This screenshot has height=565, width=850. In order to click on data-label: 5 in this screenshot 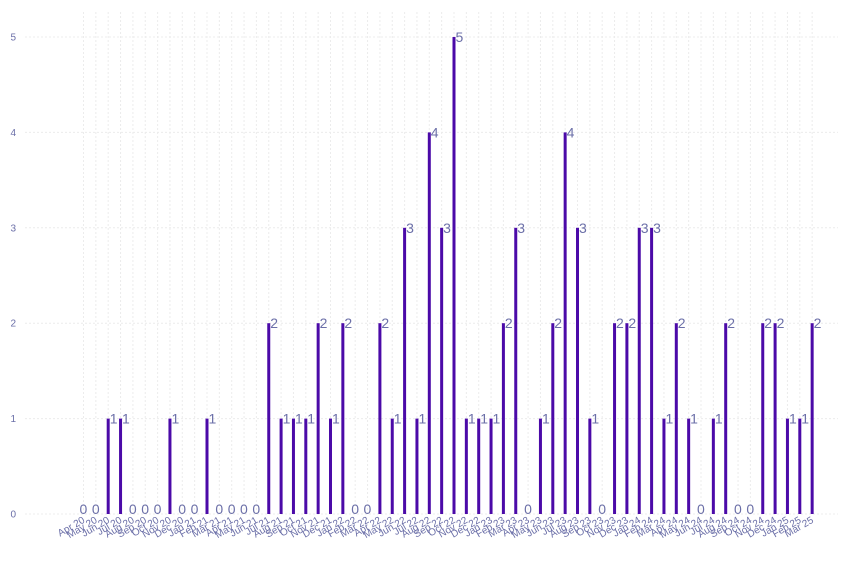, I will do `click(460, 37)`.